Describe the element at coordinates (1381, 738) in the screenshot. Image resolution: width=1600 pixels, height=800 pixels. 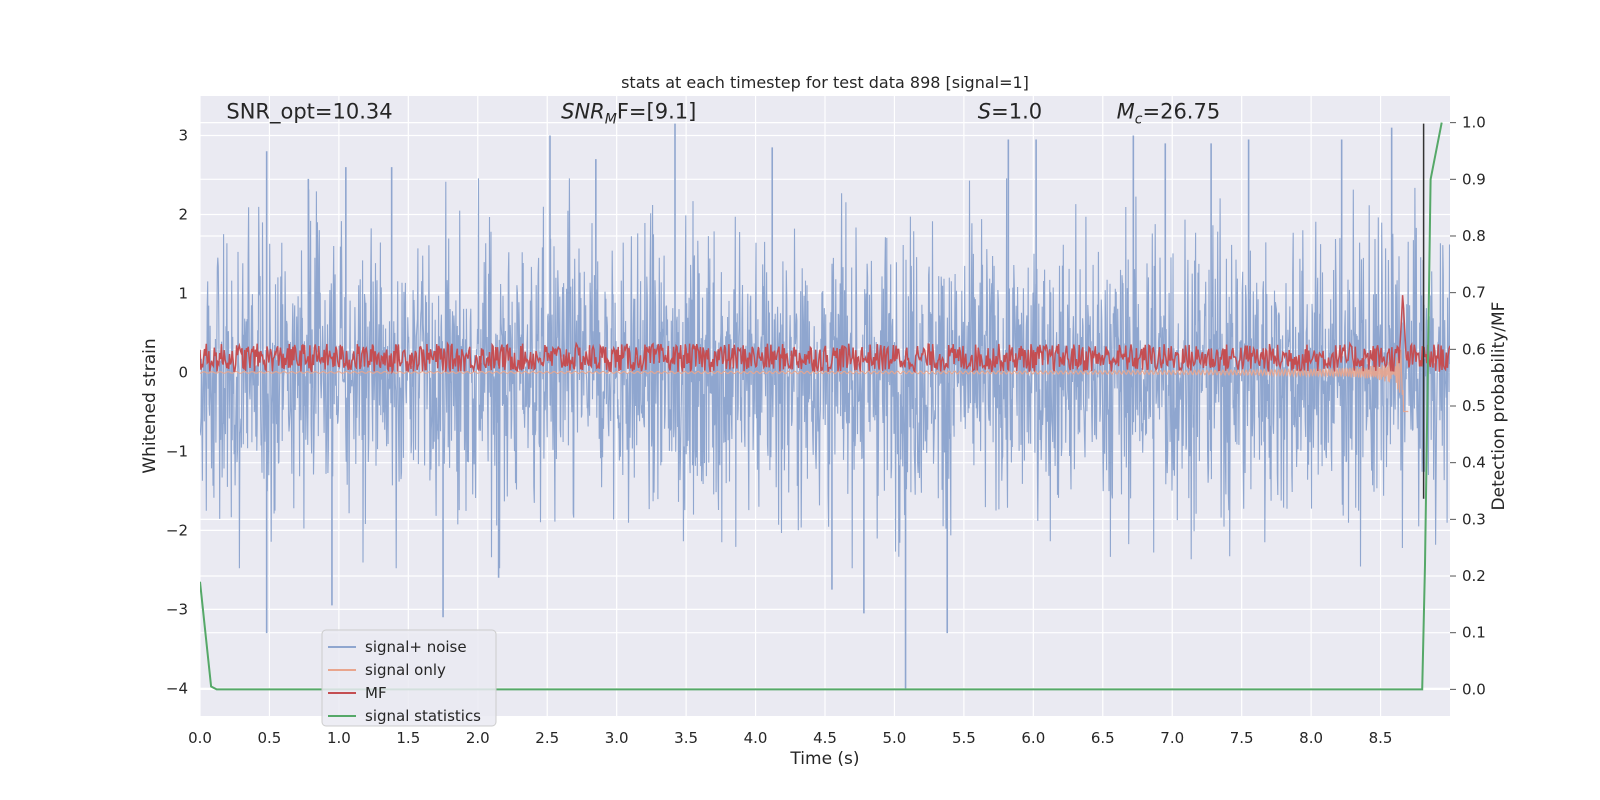
I see `x-tick-label: 8.5` at that location.